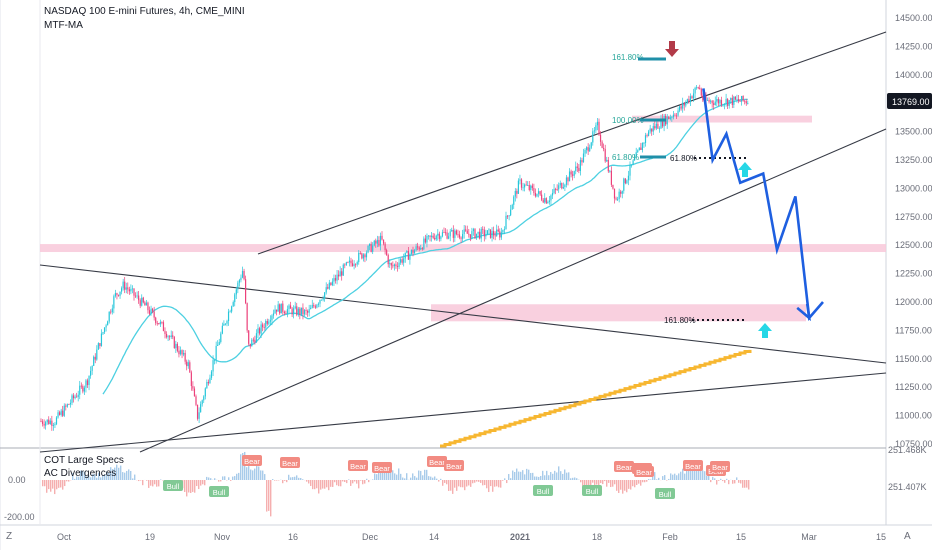  What do you see at coordinates (17, 480) in the screenshot?
I see `indicator-tick-label: 0.00` at bounding box center [17, 480].